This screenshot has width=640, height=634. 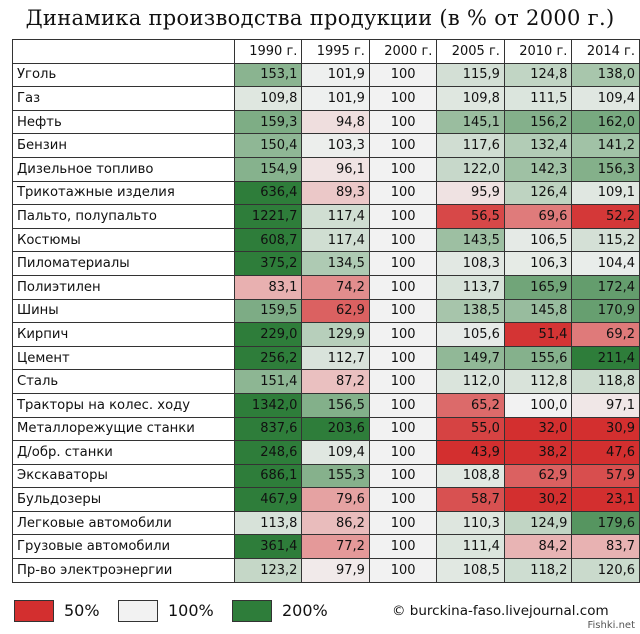 What do you see at coordinates (268, 51) in the screenshot?
I see `column-header: 1990 г.` at bounding box center [268, 51].